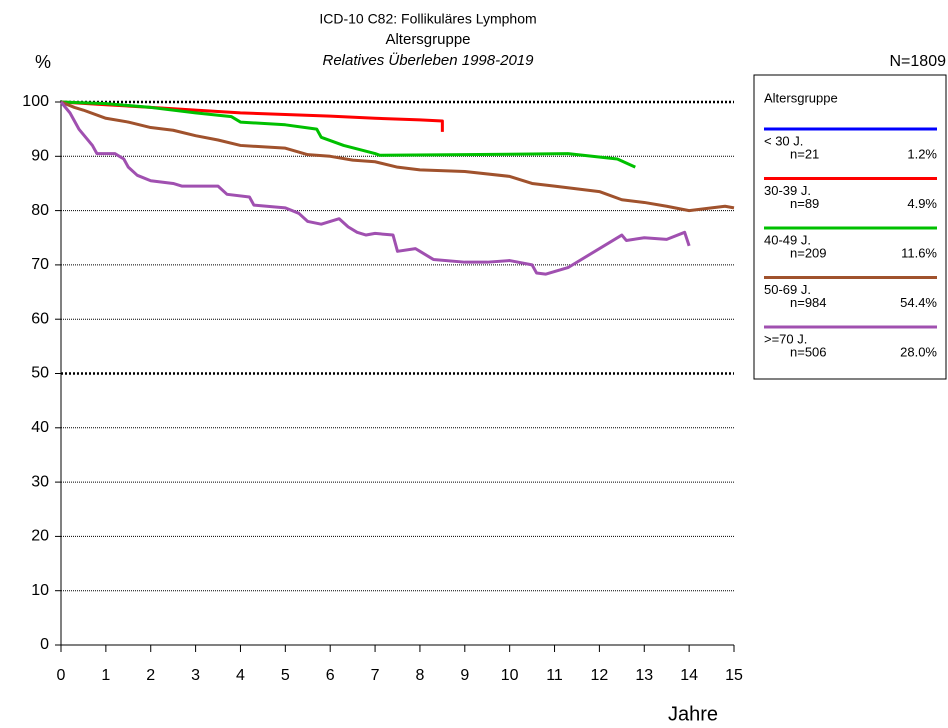  I want to click on y-tick-label: 50, so click(40, 373).